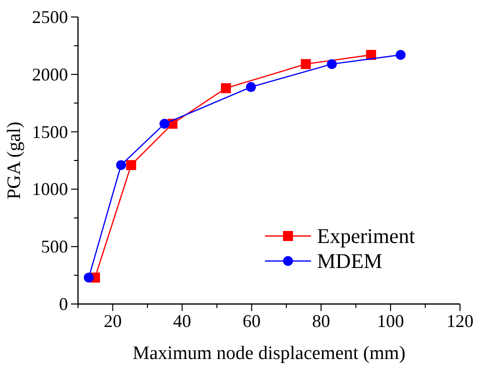 This screenshot has height=369, width=484. I want to click on legend-label: Experiment, so click(366, 236).